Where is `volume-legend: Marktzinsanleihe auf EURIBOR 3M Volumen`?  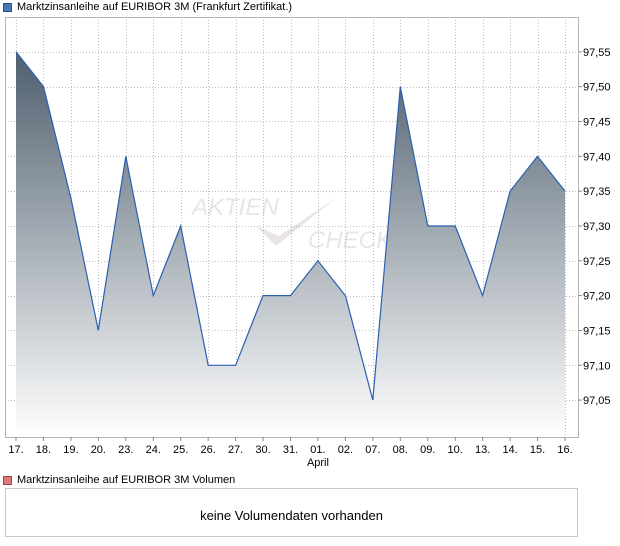
volume-legend: Marktzinsanleihe auf EURIBOR 3M Volumen is located at coordinates (119, 480).